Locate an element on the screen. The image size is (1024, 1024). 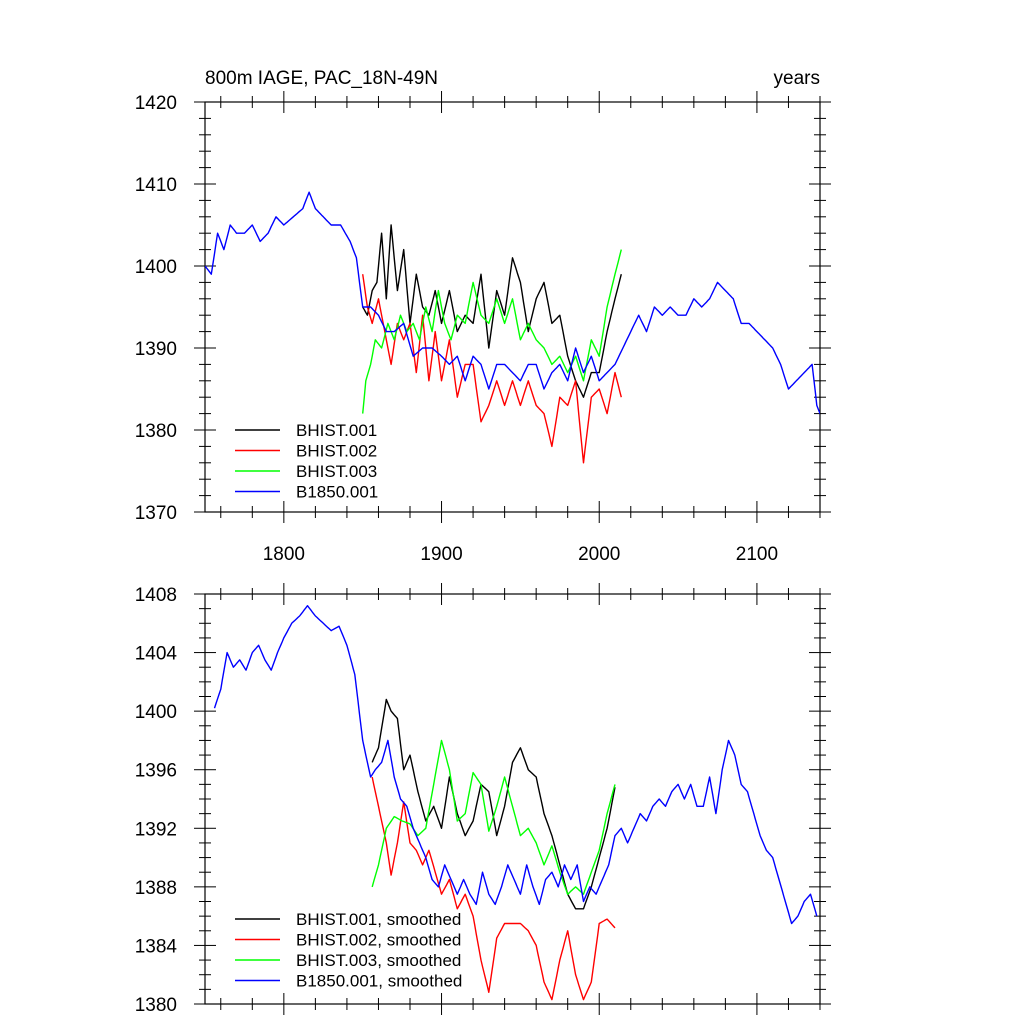
y-tick-label: 1410 is located at coordinates (156, 185).